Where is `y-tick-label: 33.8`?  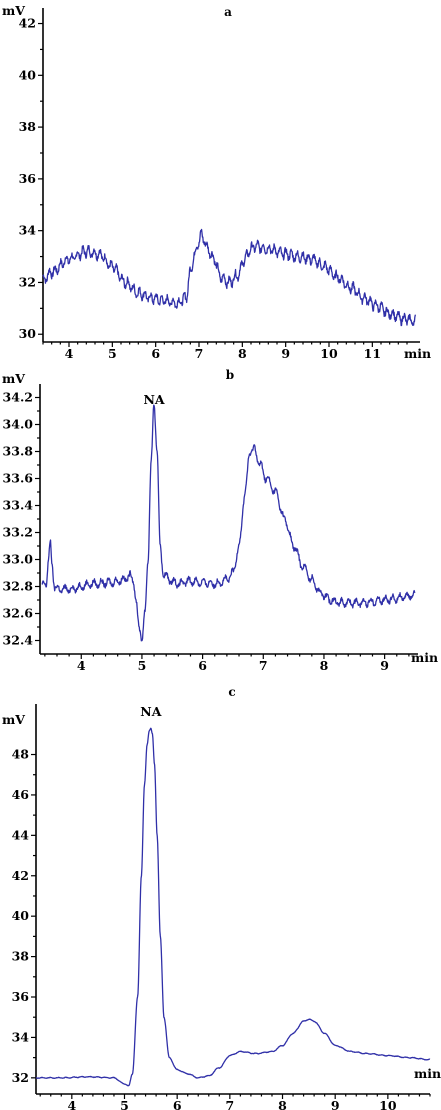 y-tick-label: 33.8 is located at coordinates (18, 451).